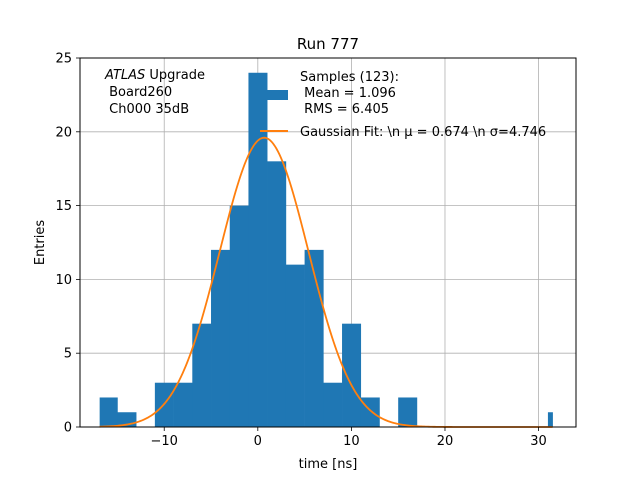  Describe the element at coordinates (344, 109) in the screenshot. I see `legend-histogram-line-3: RMS = 6.405` at that location.